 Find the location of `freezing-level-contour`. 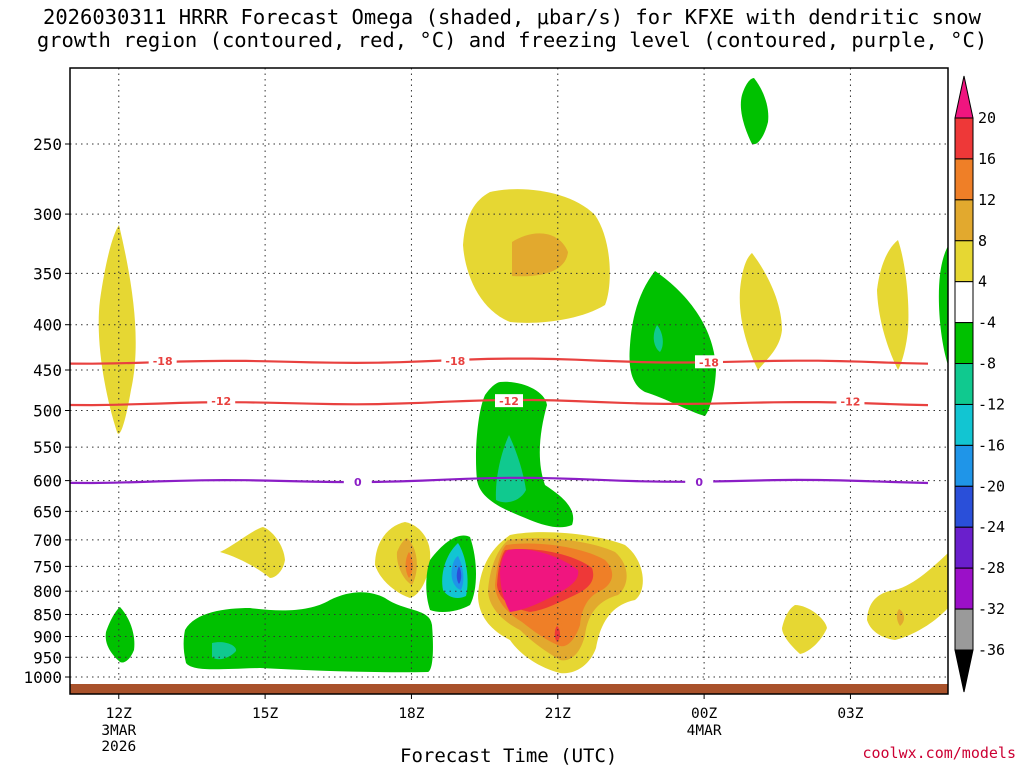

freezing-level-contour is located at coordinates (499, 480).